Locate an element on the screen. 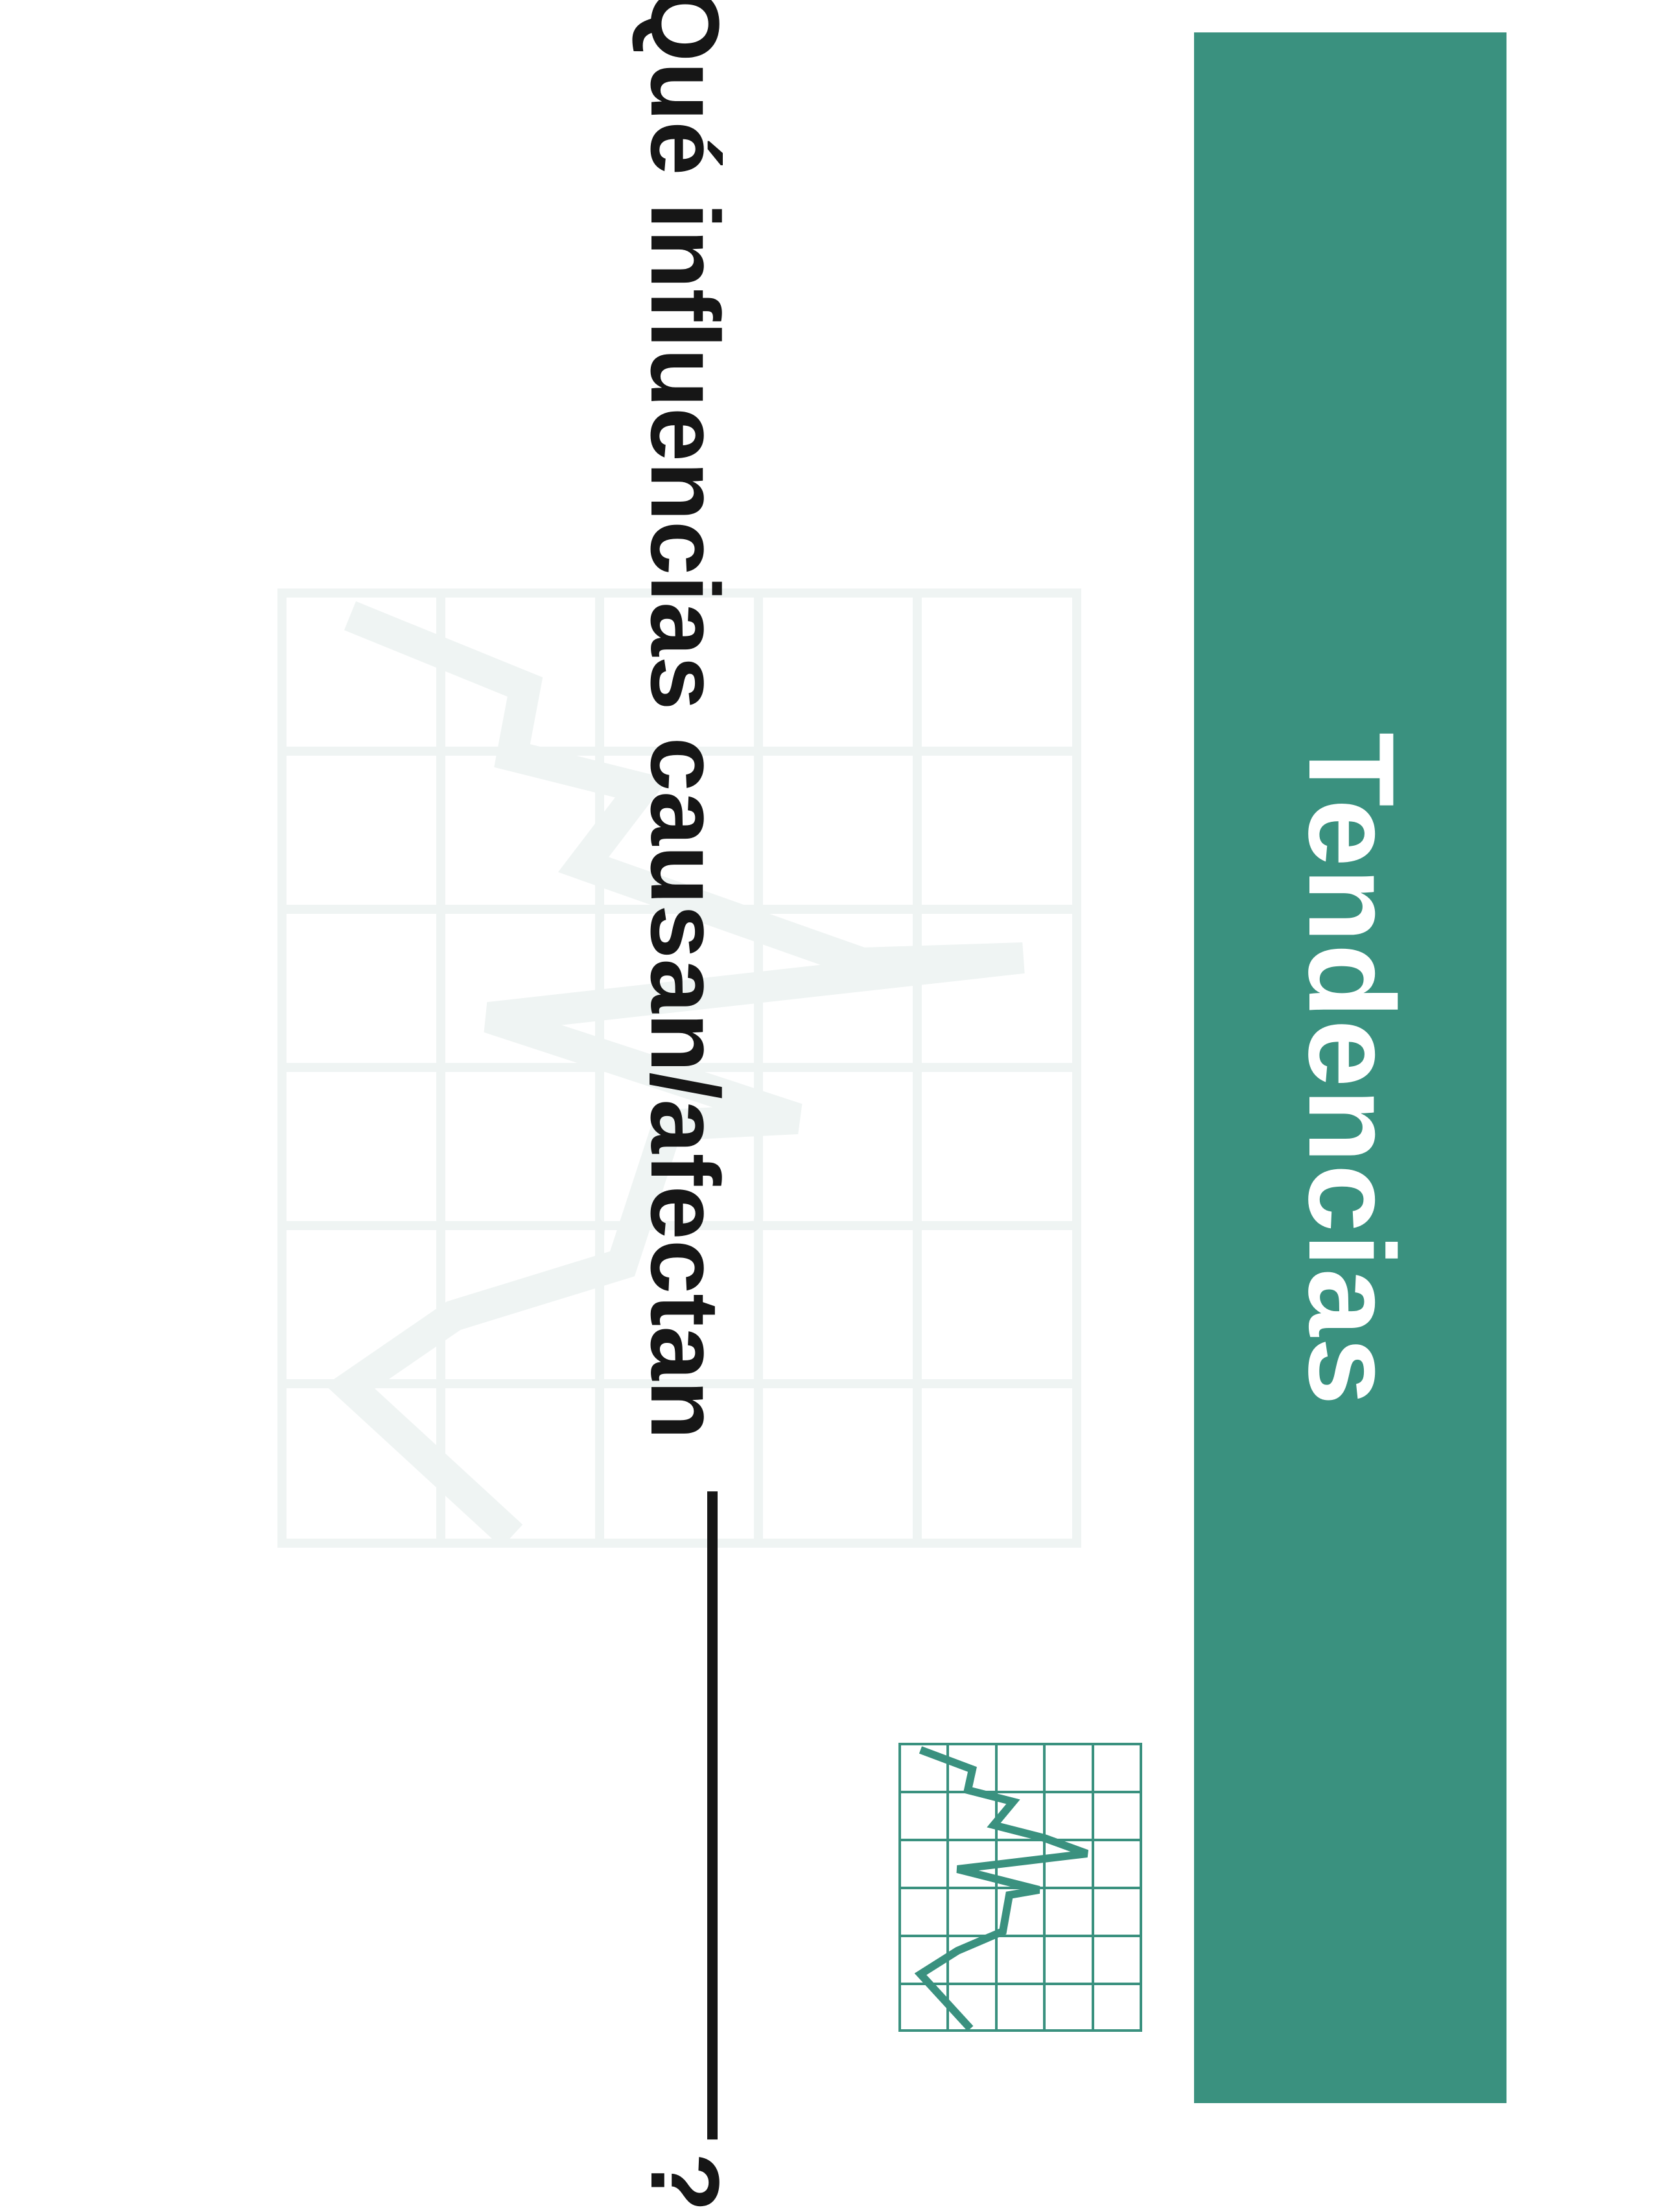 Image resolution: width=1653 pixels, height=2212 pixels. question-block: ¿Qué influencias causan/afectan ? is located at coordinates (685, 1106).